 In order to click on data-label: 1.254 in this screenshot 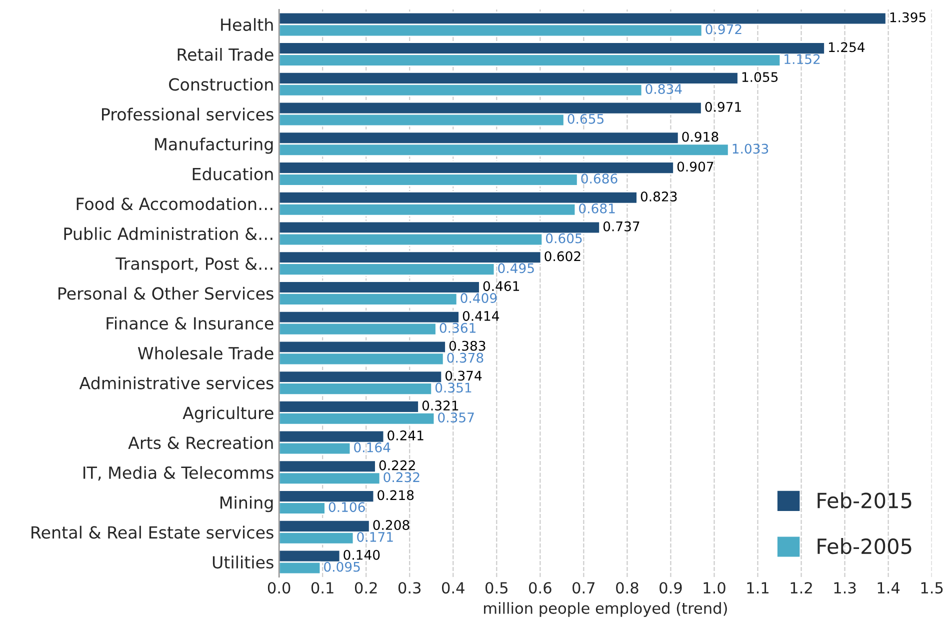, I will do `click(846, 47)`.